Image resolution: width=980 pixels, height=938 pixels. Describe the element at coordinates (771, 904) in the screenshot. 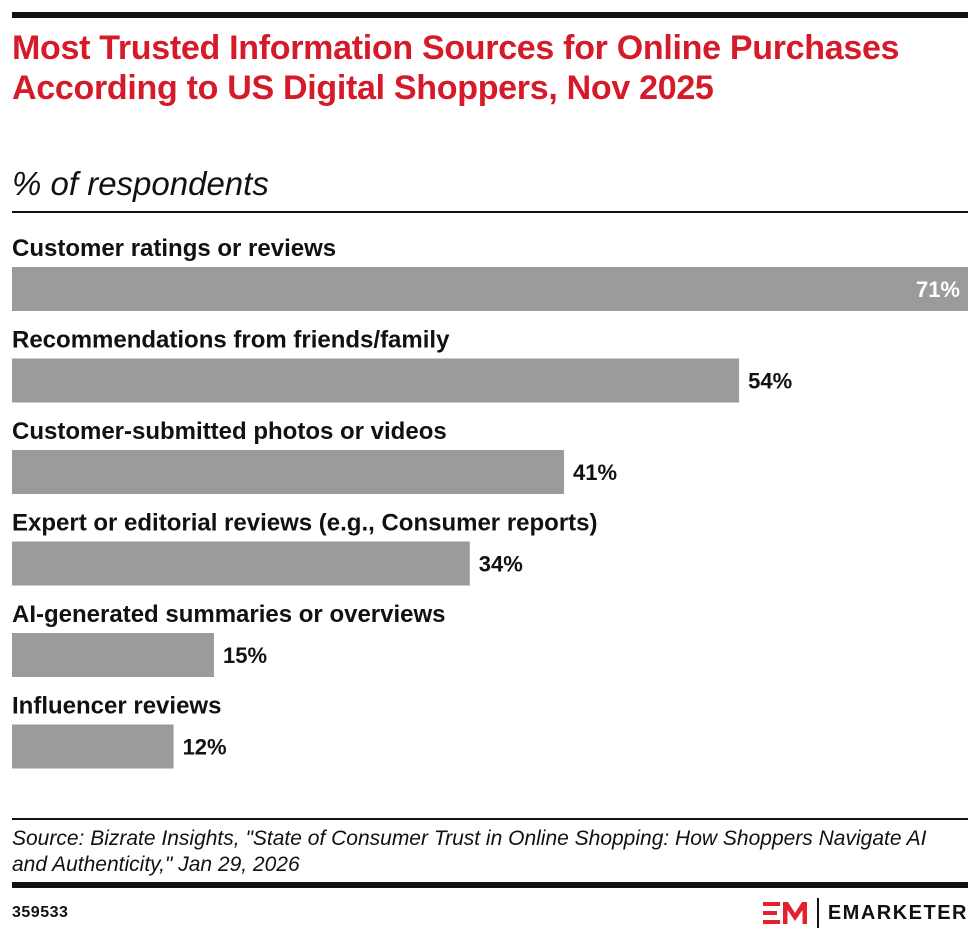

I see `logo-e-top` at that location.